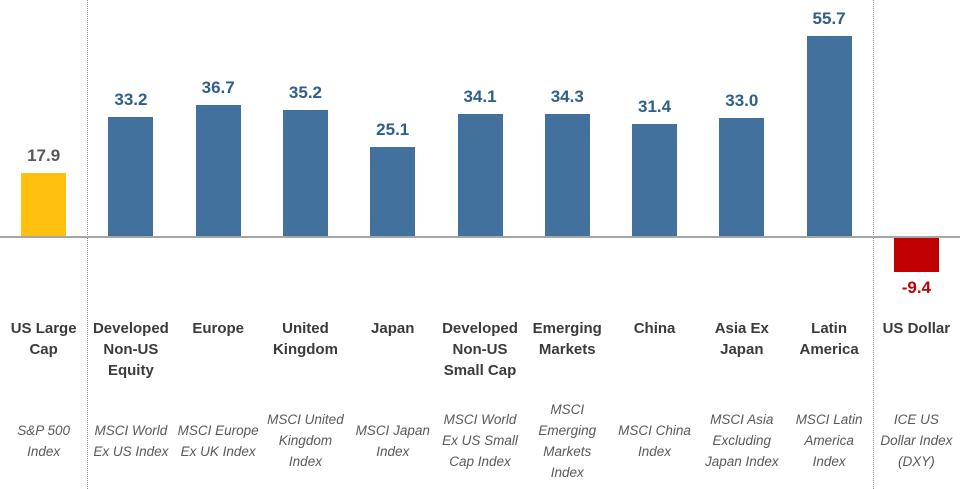 This screenshot has height=489, width=960. I want to click on index-name-wrap-us-dollar: ICE US Dollar Index (DXY), so click(916, 440).